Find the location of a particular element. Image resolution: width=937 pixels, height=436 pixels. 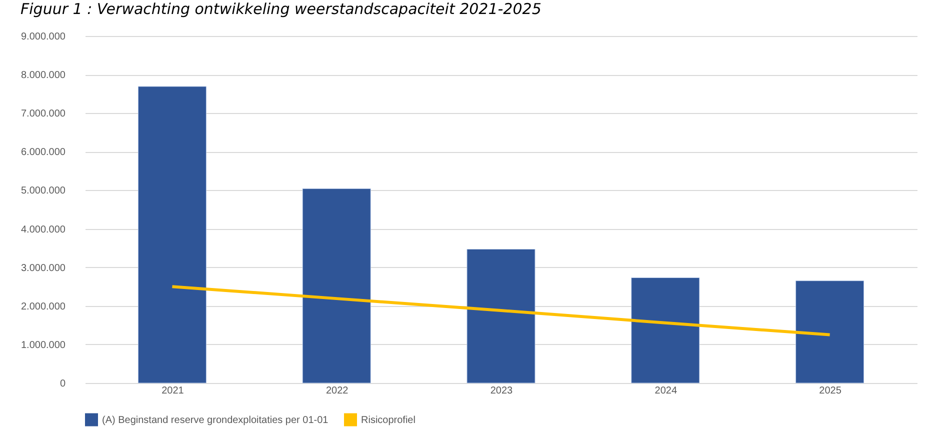

y-tick-label: 2.000.000 is located at coordinates (43, 306).